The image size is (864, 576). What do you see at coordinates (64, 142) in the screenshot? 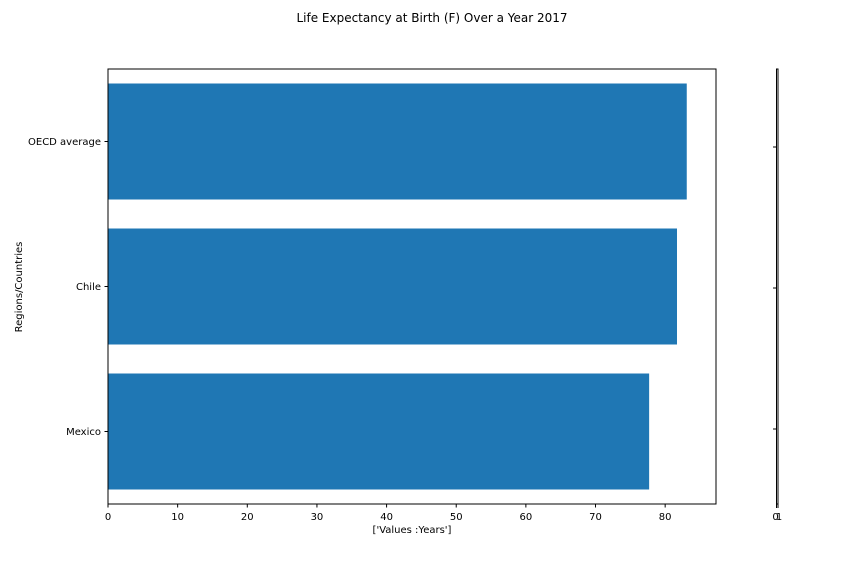
I see `y-tick-label: OECD average` at bounding box center [64, 142].